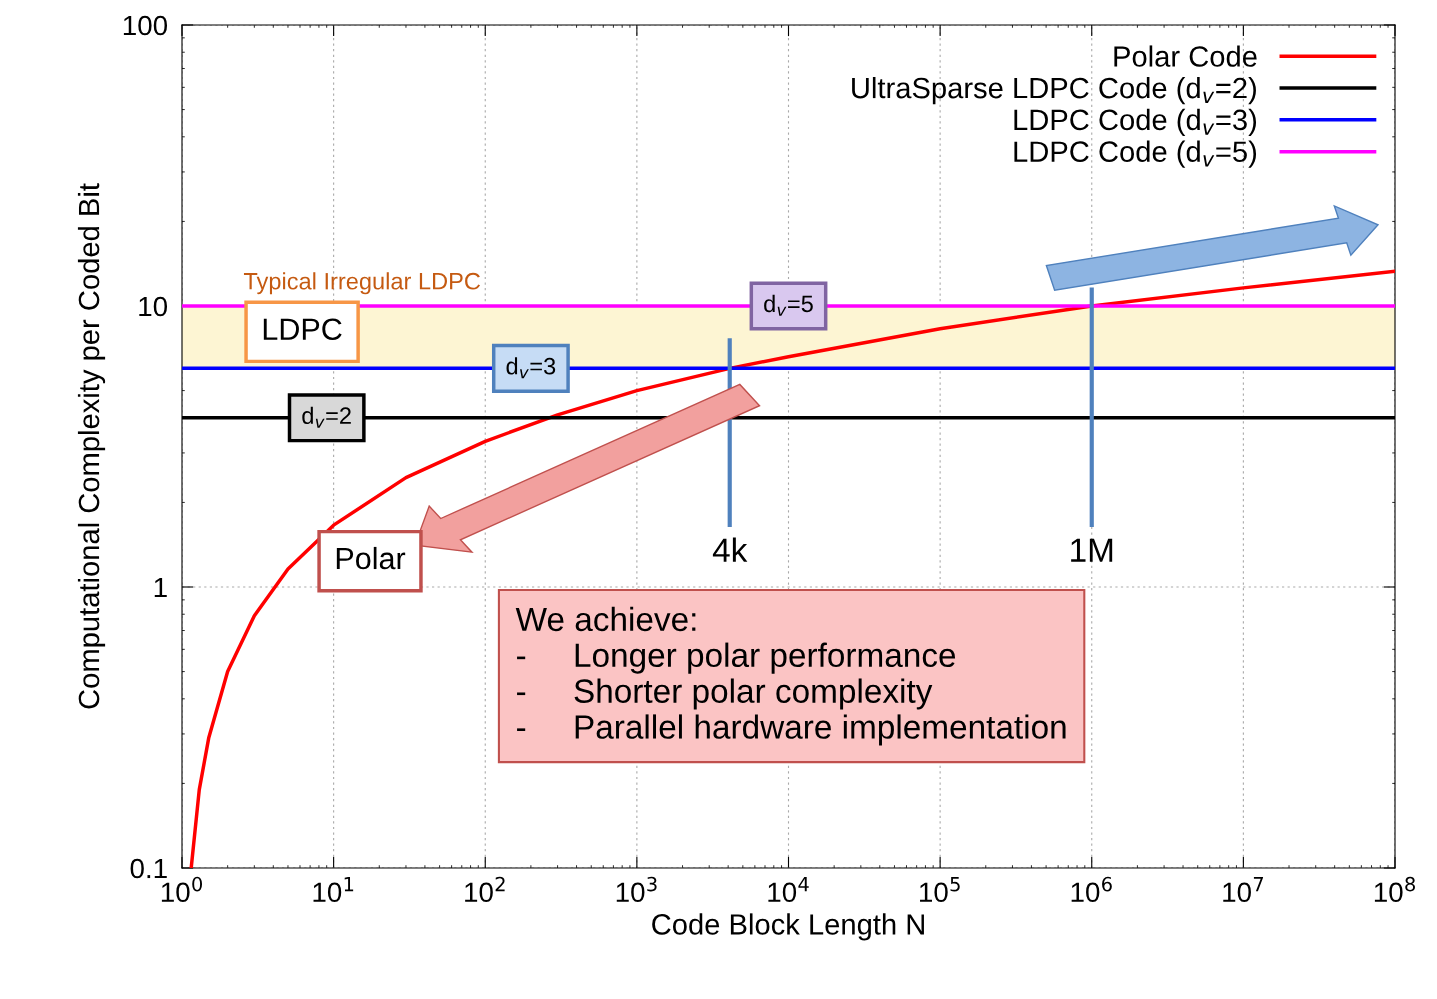  What do you see at coordinates (1092, 550) in the screenshot?
I see `ref-line-label: 1M` at bounding box center [1092, 550].